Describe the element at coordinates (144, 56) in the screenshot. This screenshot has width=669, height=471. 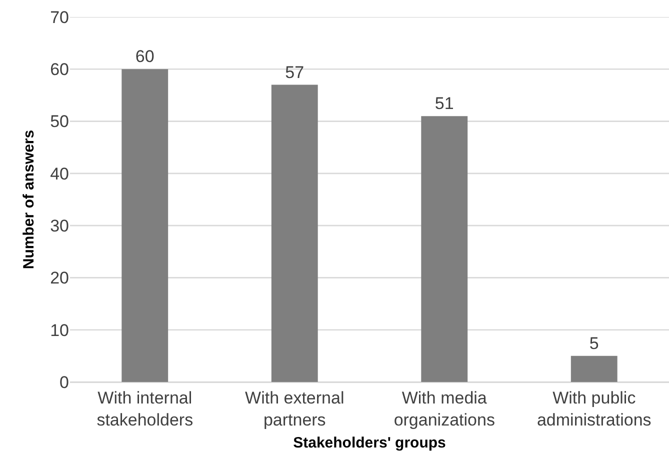
I see `data-label: 60` at that location.